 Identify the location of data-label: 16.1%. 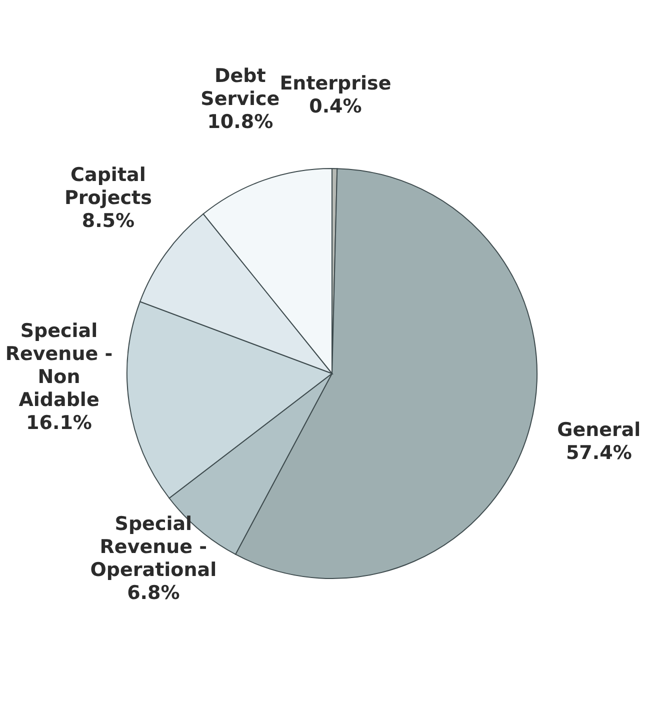
(59, 423).